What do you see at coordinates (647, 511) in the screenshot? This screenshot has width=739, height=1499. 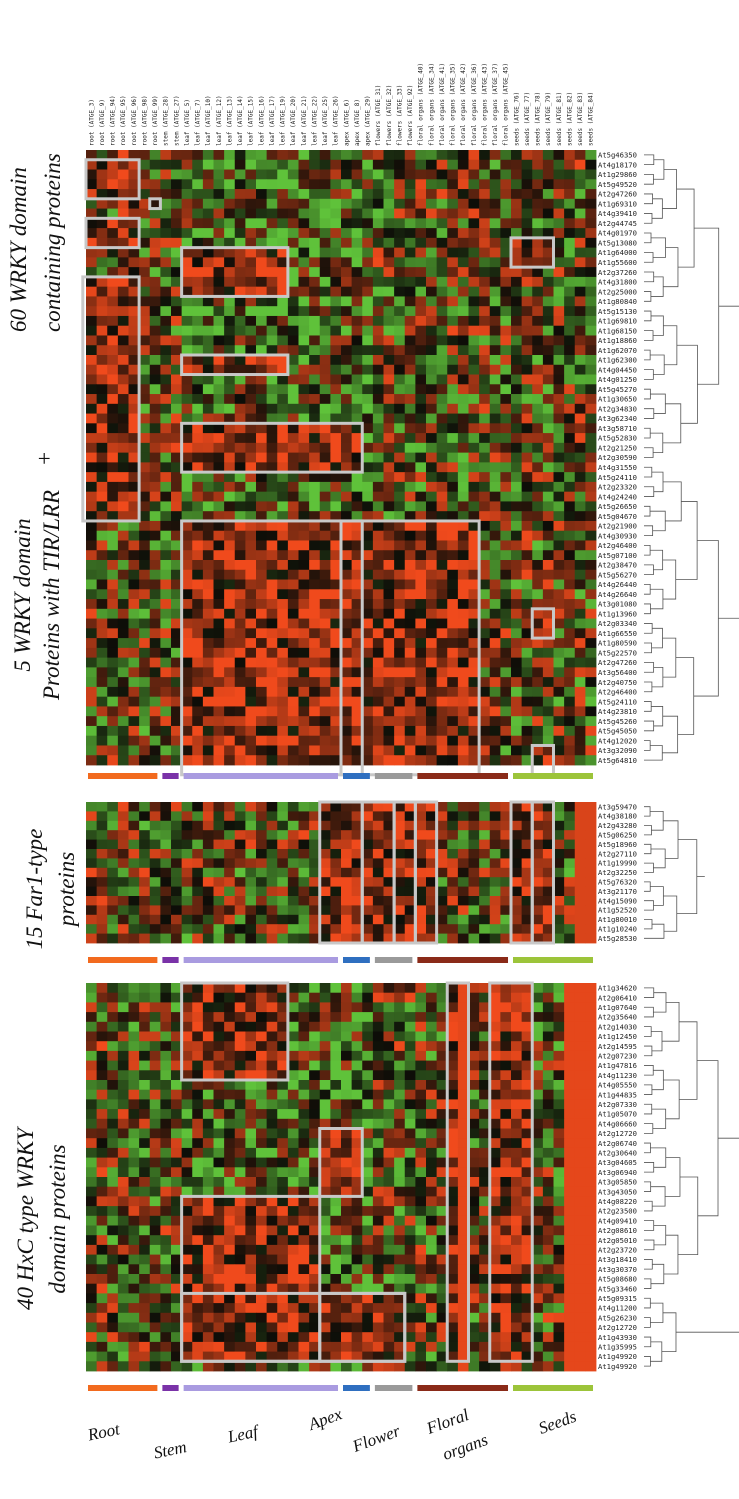 I see `dendrogram-branch` at bounding box center [647, 511].